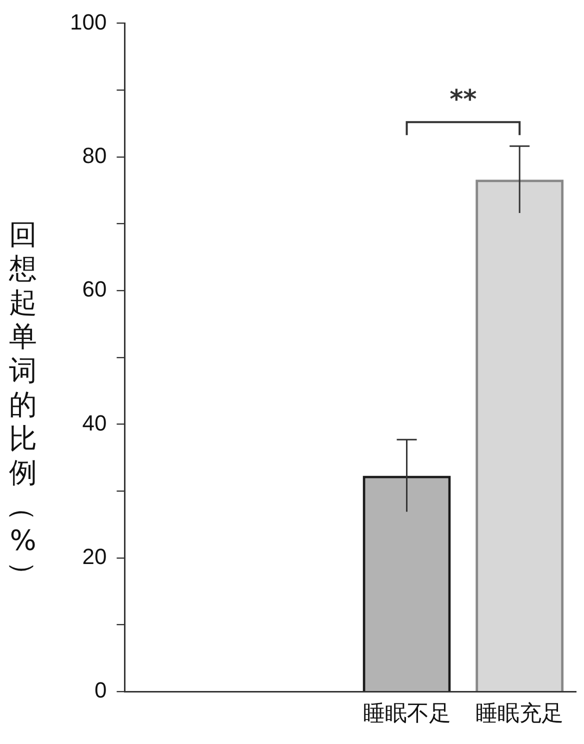  Describe the element at coordinates (406, 714) in the screenshot. I see `x-tick-label: 睡眠不足` at that location.